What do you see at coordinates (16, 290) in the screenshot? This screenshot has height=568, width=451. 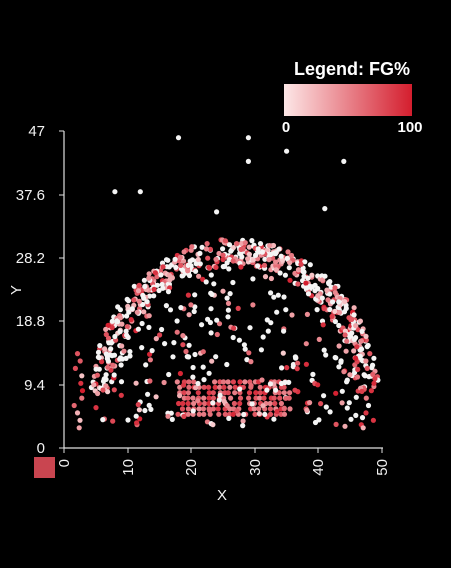 I see `y-axis-title: Y` at bounding box center [16, 290].